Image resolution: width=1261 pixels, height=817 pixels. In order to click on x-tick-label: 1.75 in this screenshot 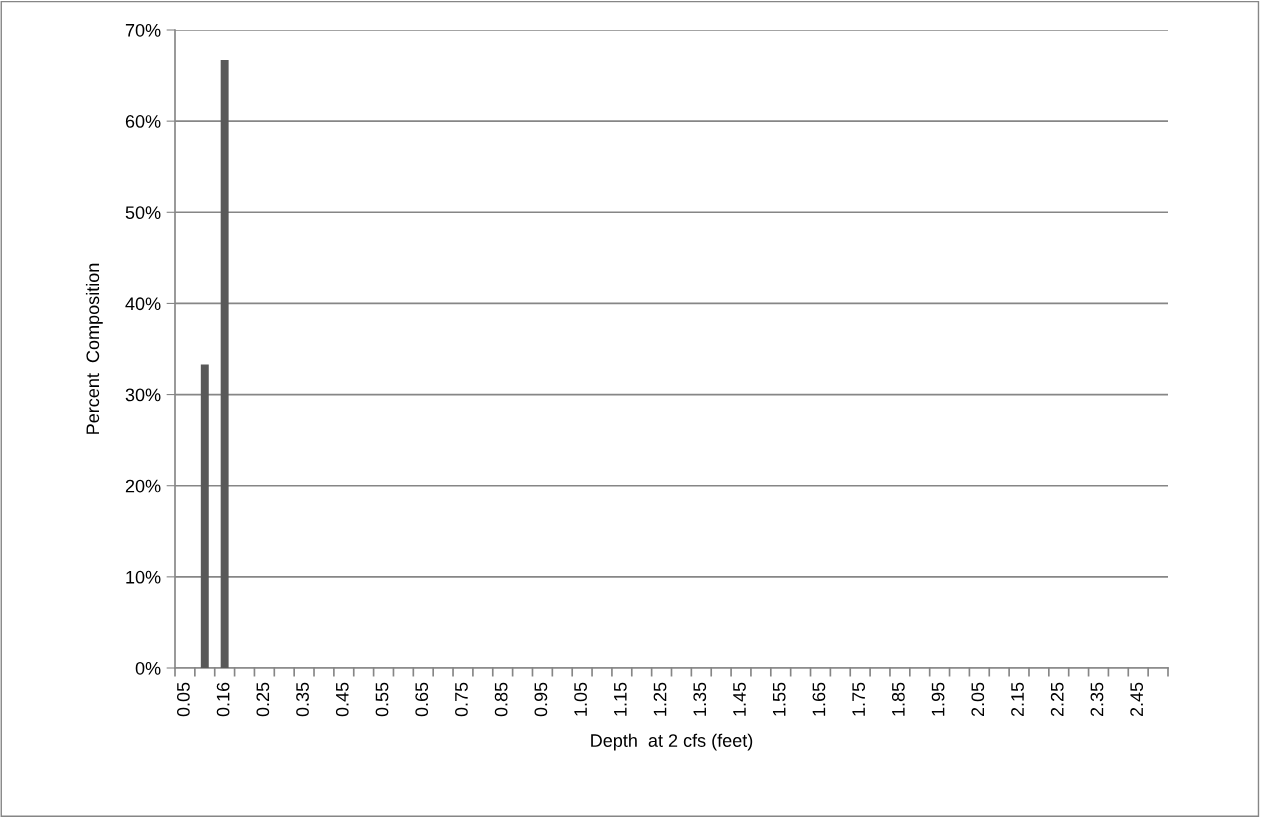, I will do `click(859, 699)`.